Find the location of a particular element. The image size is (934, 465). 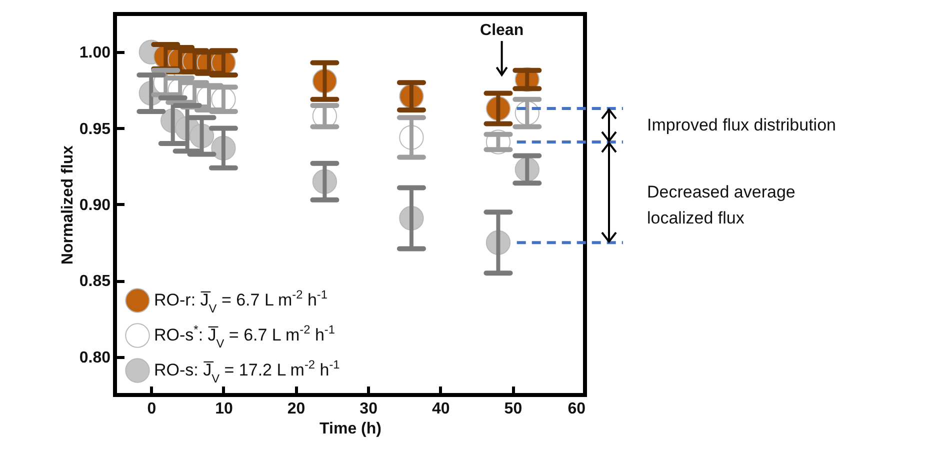

legend-label: RO-s$^{*}$: J̅$_{V}$ = 6.7 L m$^{-2}$ h$^{-1}$ is located at coordinates (245, 336).